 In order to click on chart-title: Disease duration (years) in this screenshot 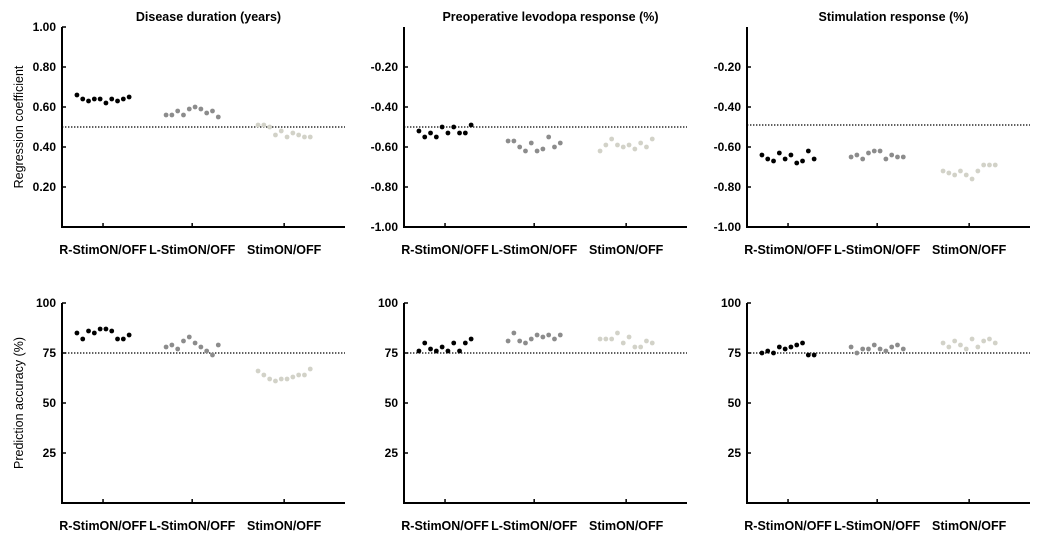, I will do `click(208, 17)`.